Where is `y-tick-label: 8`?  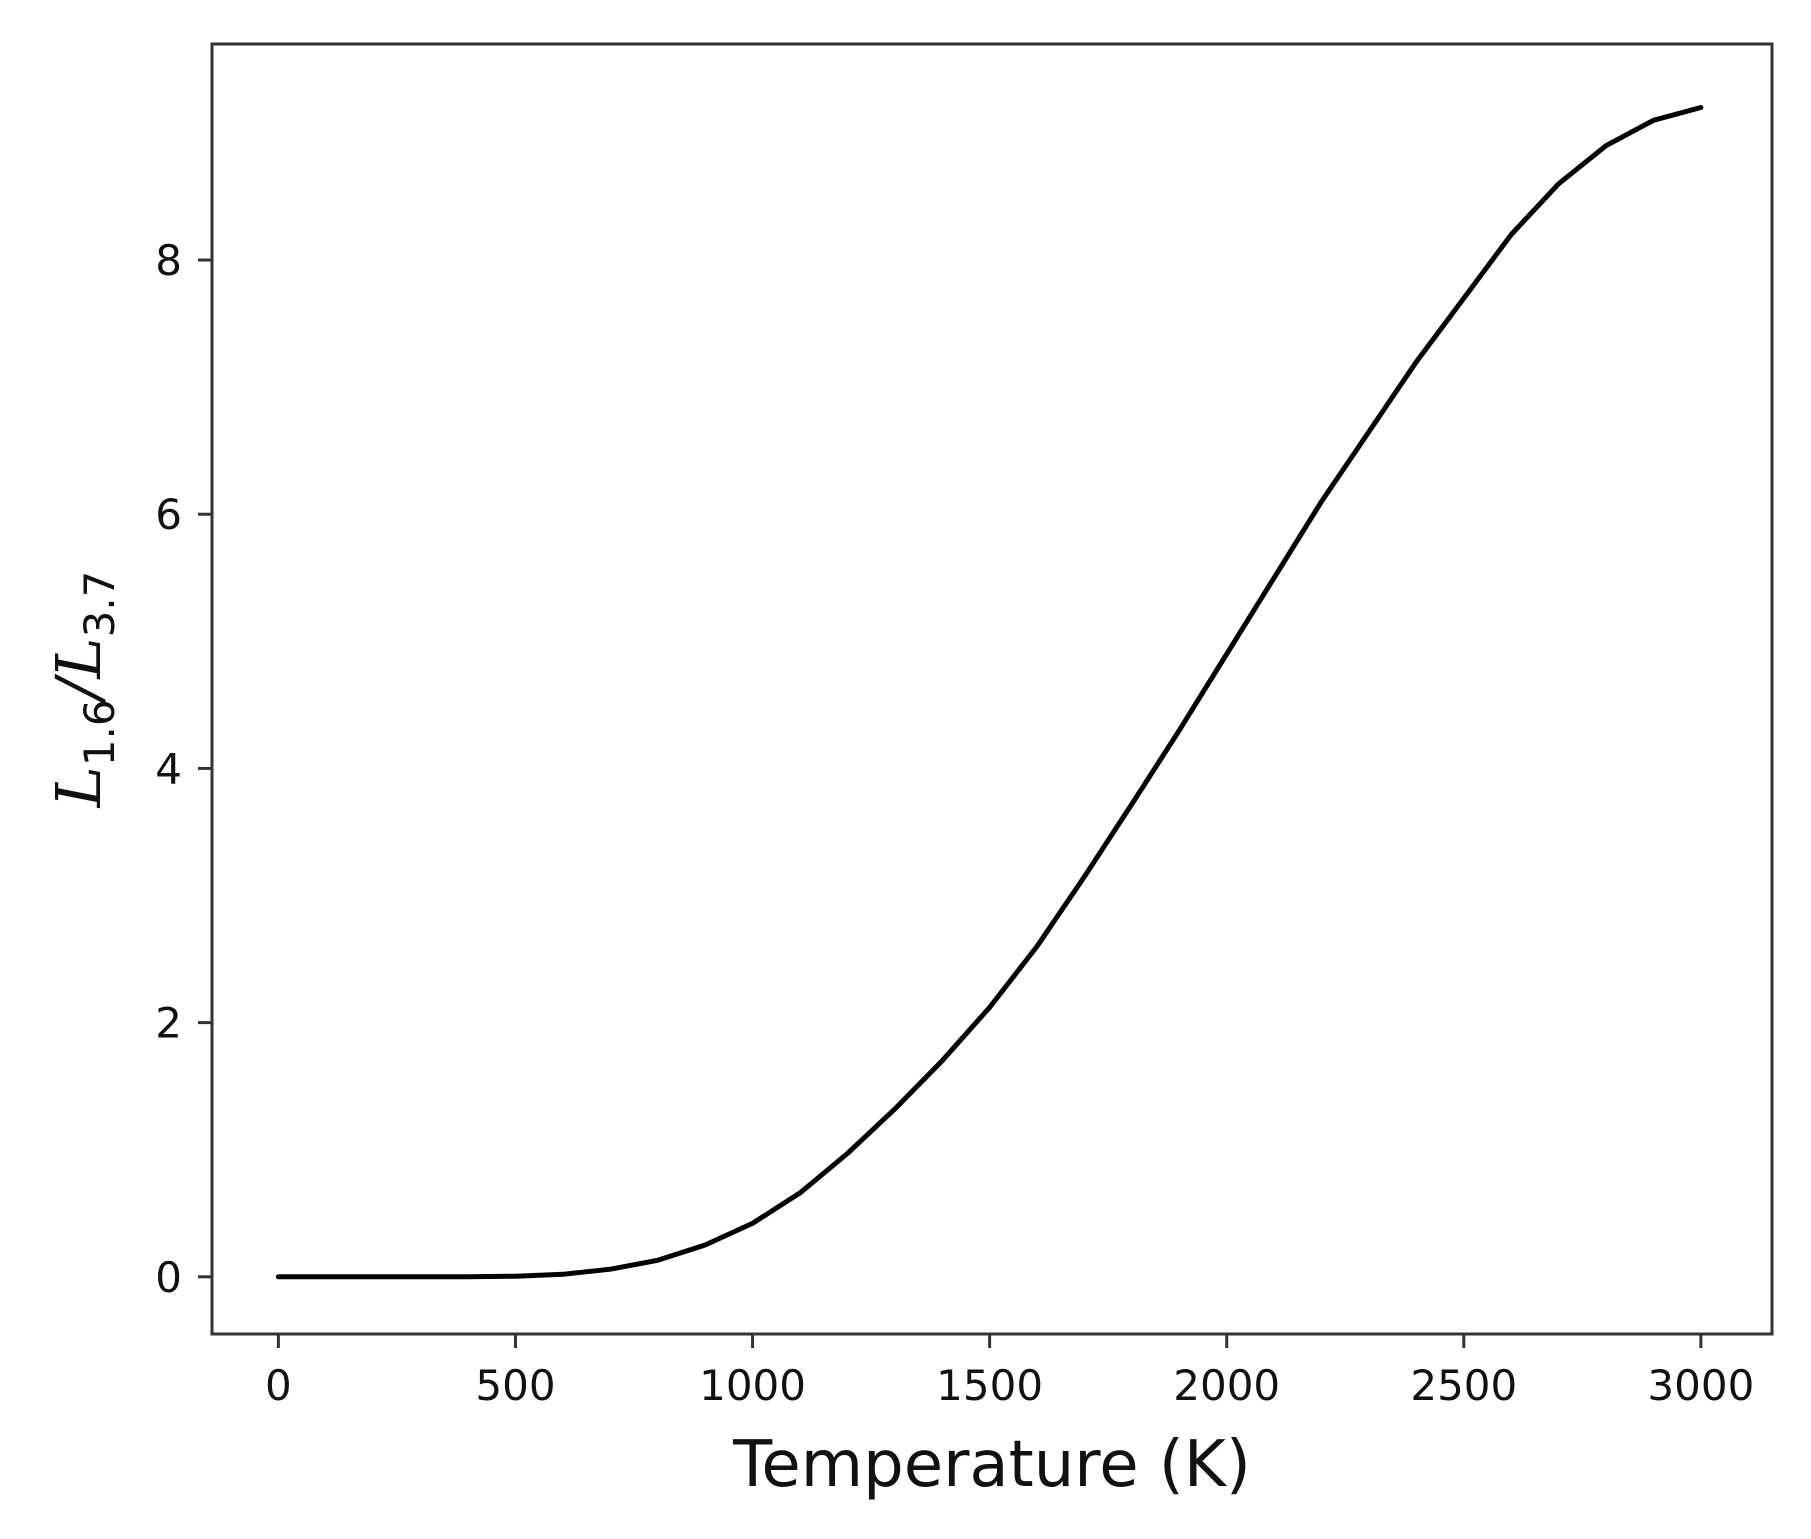
y-tick-label: 8 is located at coordinates (168, 260).